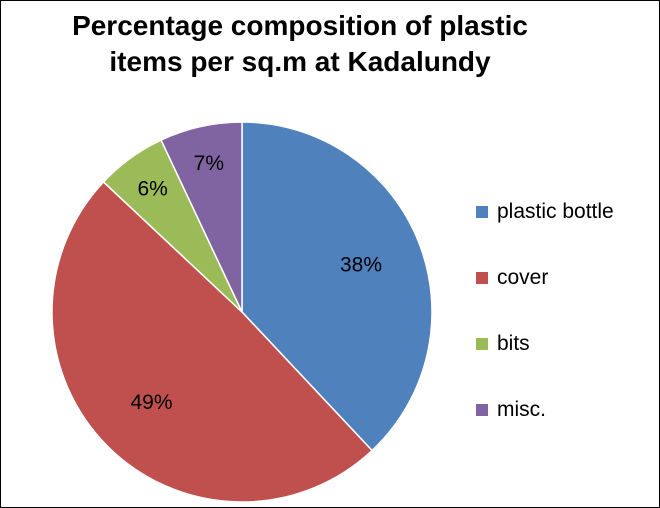 The image size is (660, 508). What do you see at coordinates (482, 410) in the screenshot?
I see `legend-swatch-misc` at bounding box center [482, 410].